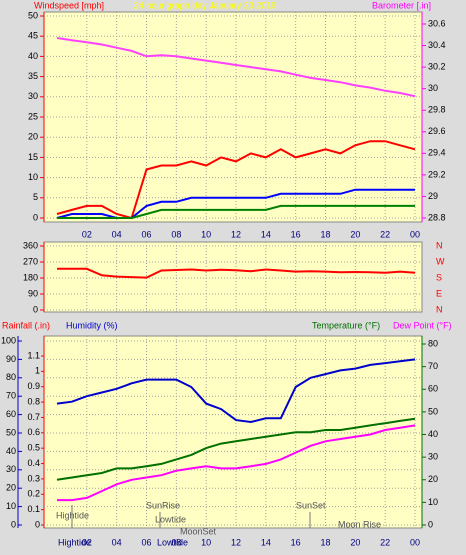 This screenshot has height=555, width=466. I want to click on y-tick-label: 100, so click(8, 340).